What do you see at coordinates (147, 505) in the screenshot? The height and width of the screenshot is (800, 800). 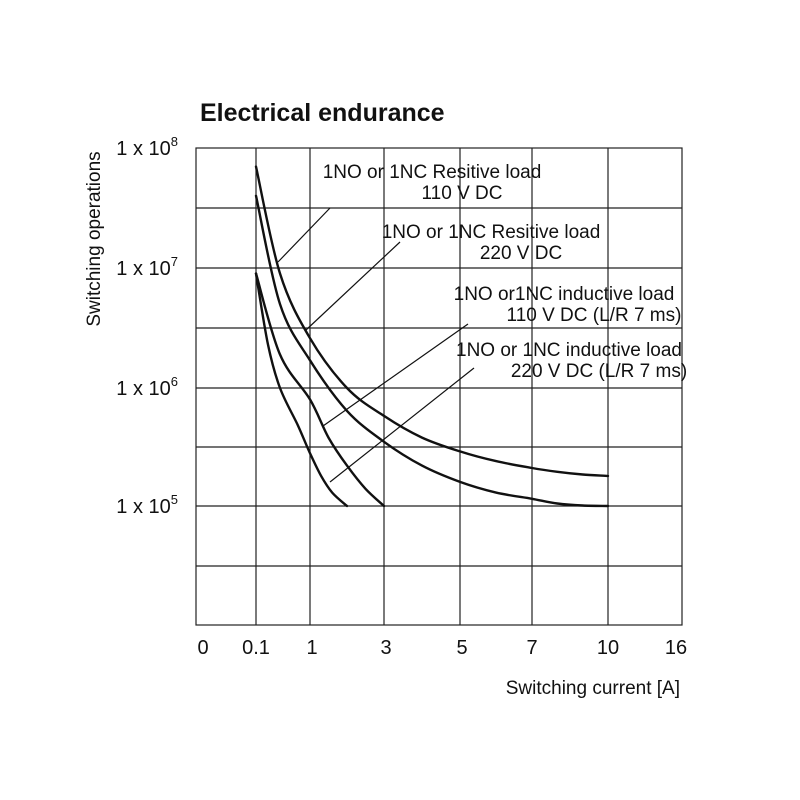 I see `y-tick-label: 1 x 10⁵` at bounding box center [147, 505].